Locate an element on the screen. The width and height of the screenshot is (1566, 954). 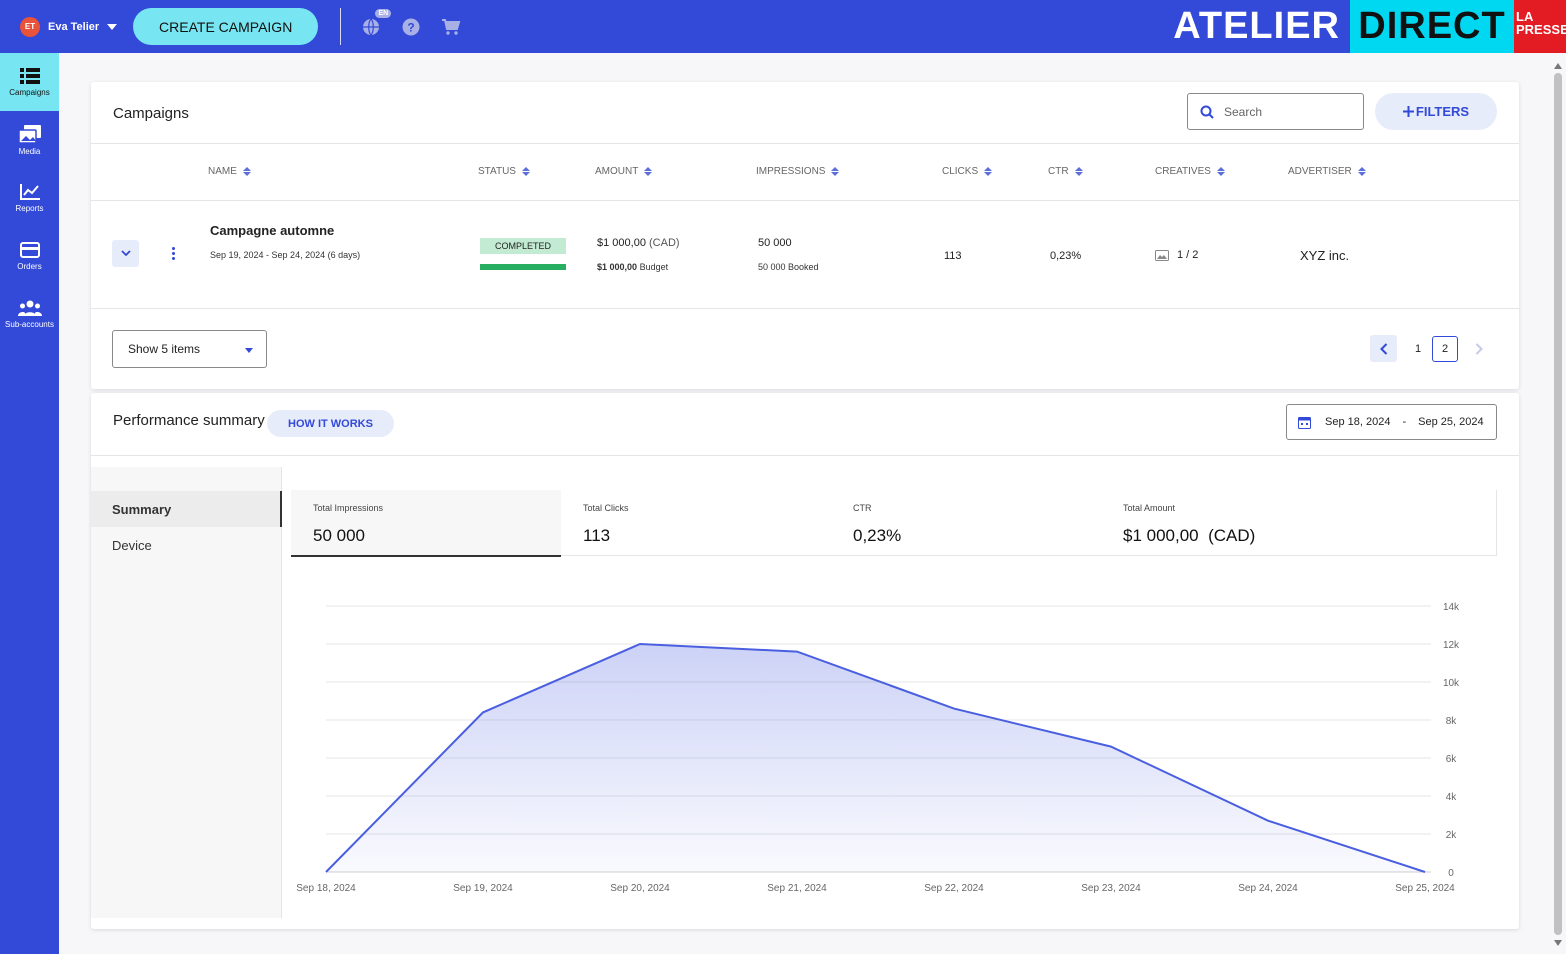
scroll-up-icon is located at coordinates (1558, 66).